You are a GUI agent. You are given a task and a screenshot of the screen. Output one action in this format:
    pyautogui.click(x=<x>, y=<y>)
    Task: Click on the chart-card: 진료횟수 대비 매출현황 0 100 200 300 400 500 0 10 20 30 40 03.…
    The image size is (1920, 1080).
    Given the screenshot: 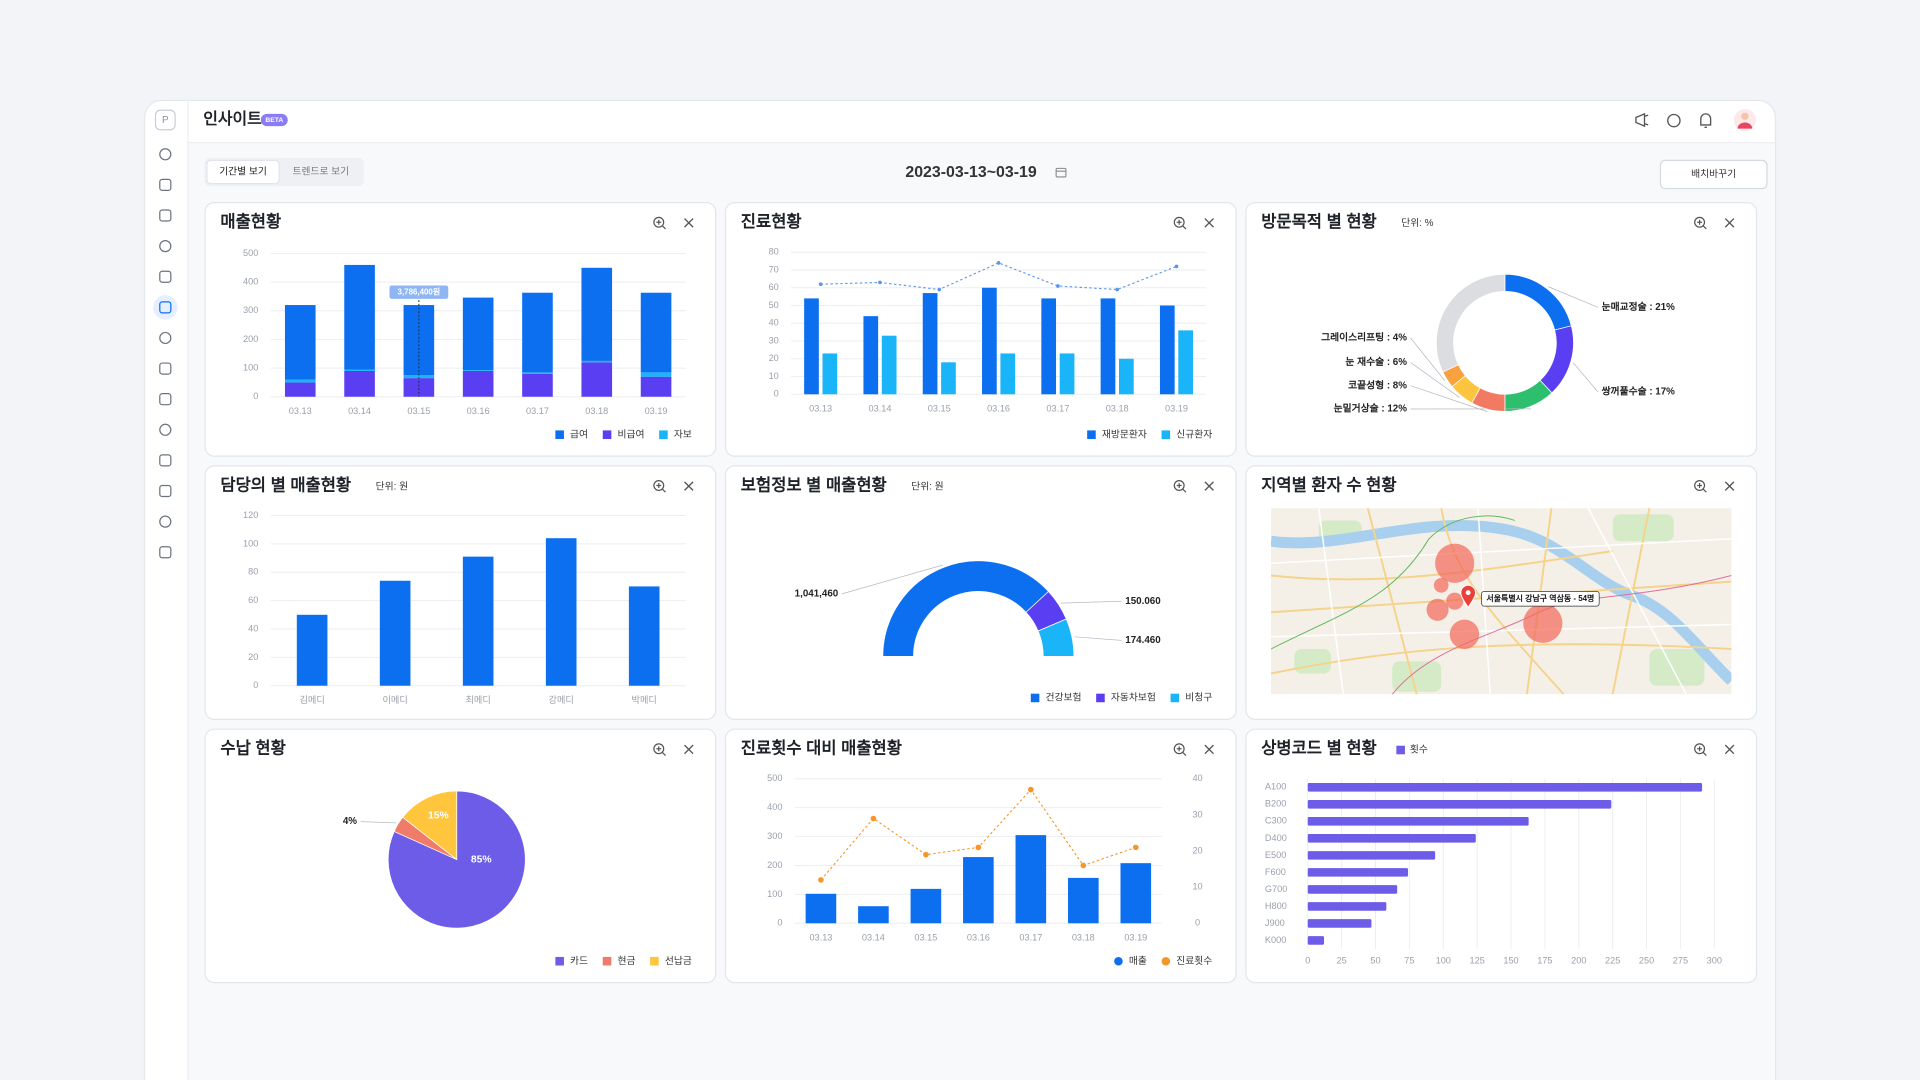 What is the action you would take?
    pyautogui.click(x=980, y=856)
    